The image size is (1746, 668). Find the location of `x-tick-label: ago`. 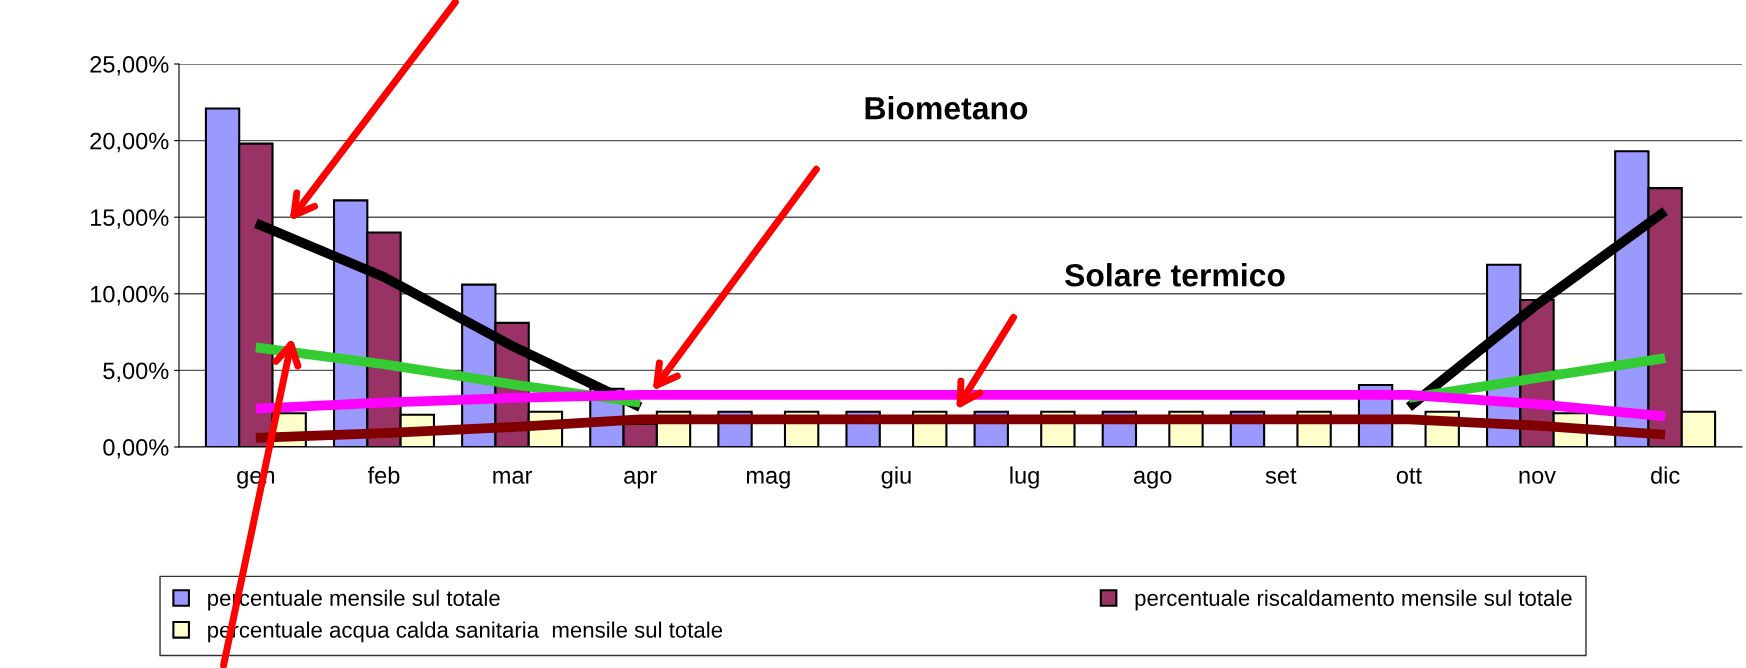

x-tick-label: ago is located at coordinates (1152, 479).